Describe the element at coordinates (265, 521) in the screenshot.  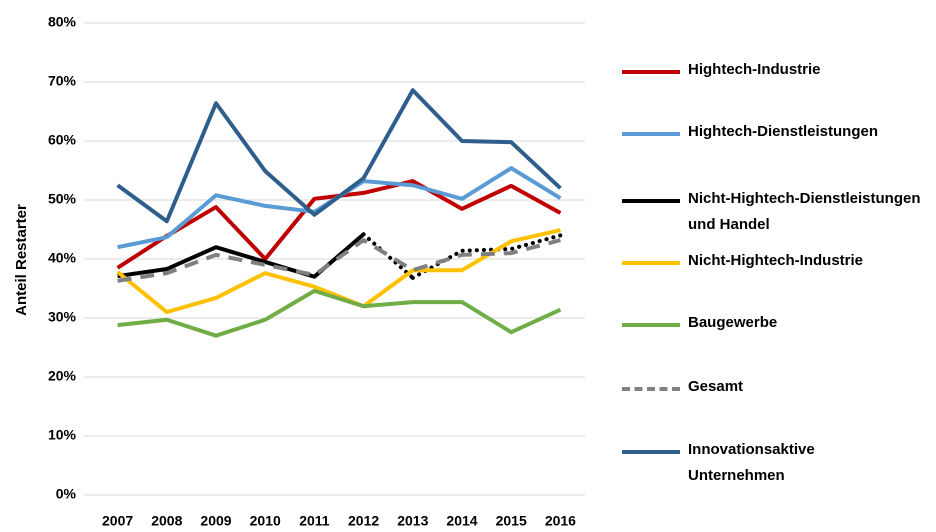
I see `x-tick-label: 2010` at that location.